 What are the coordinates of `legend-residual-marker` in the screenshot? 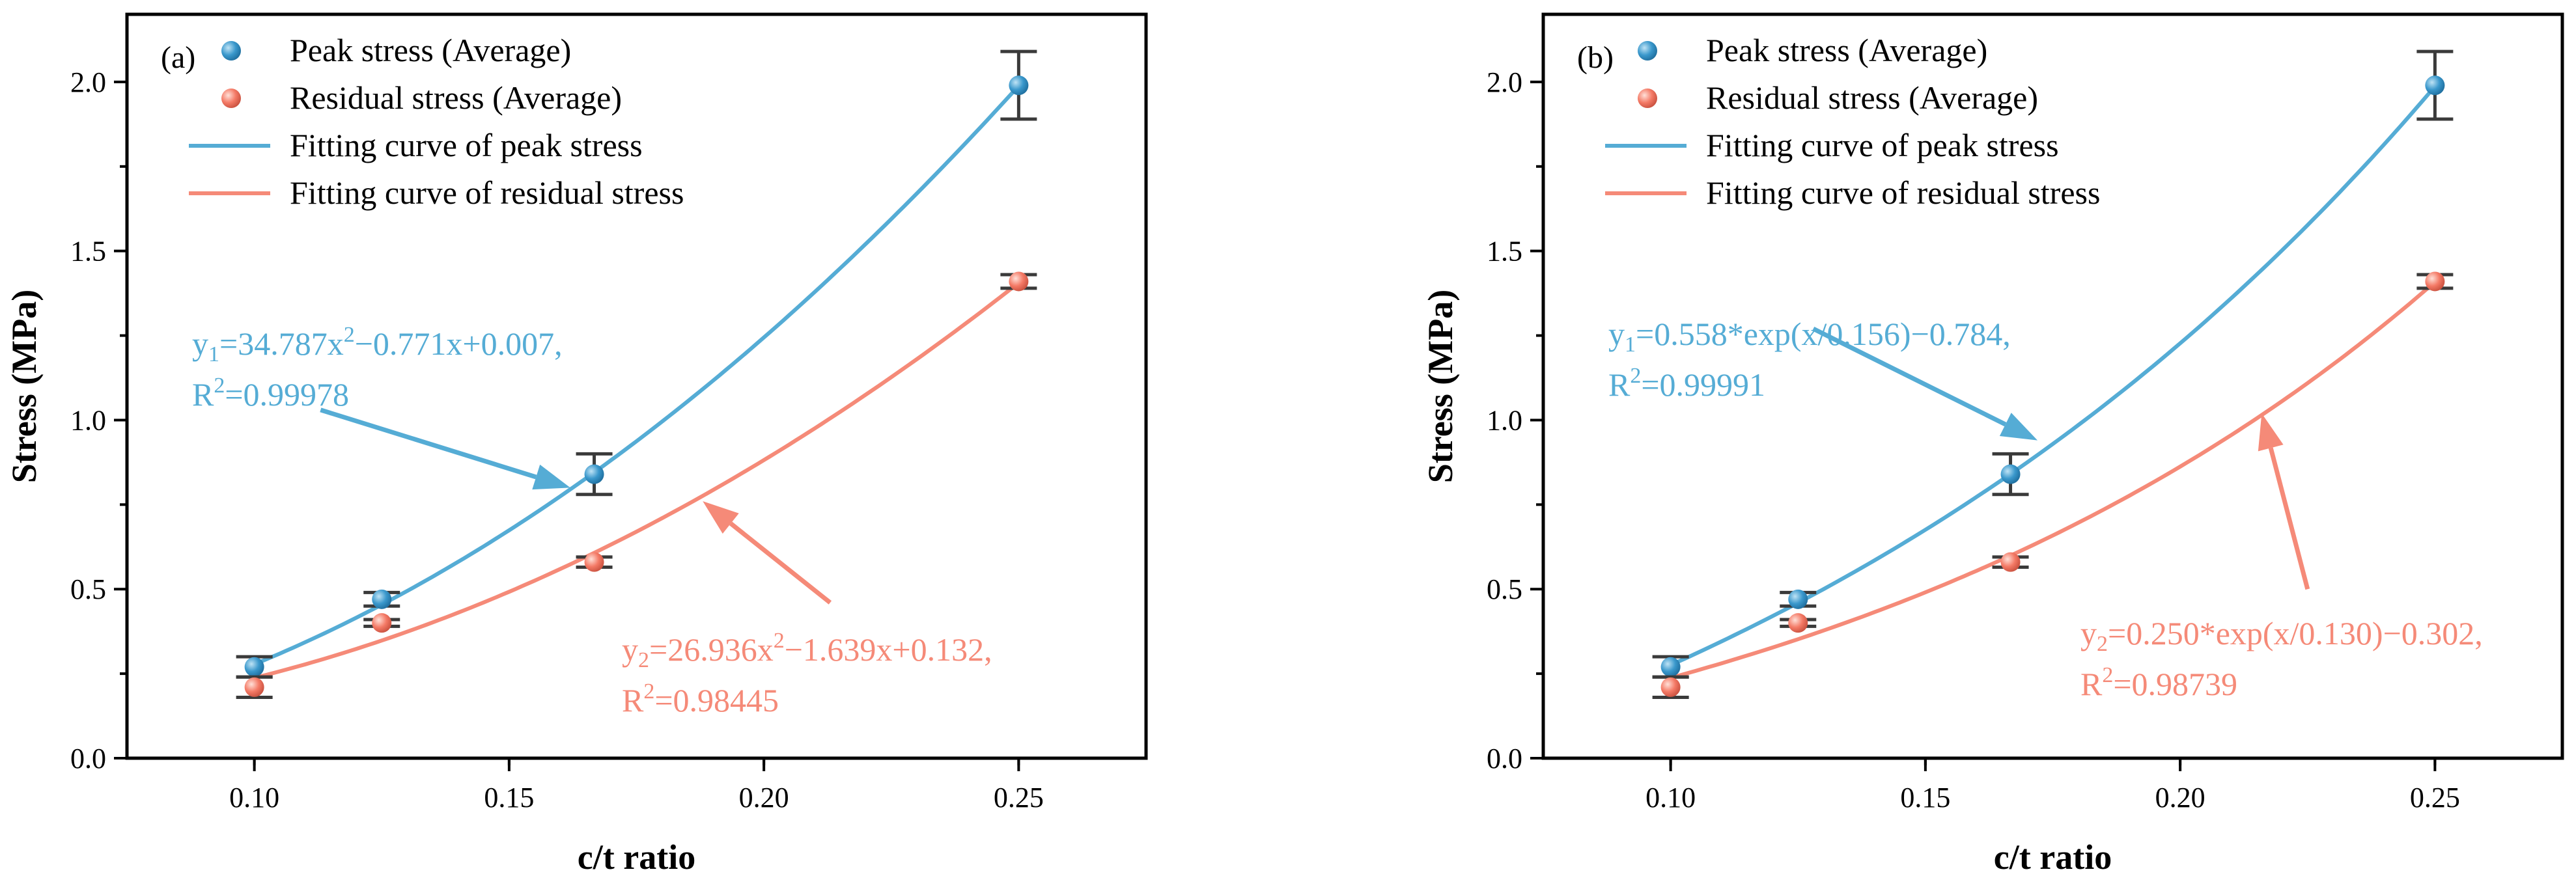 It's located at (1648, 98).